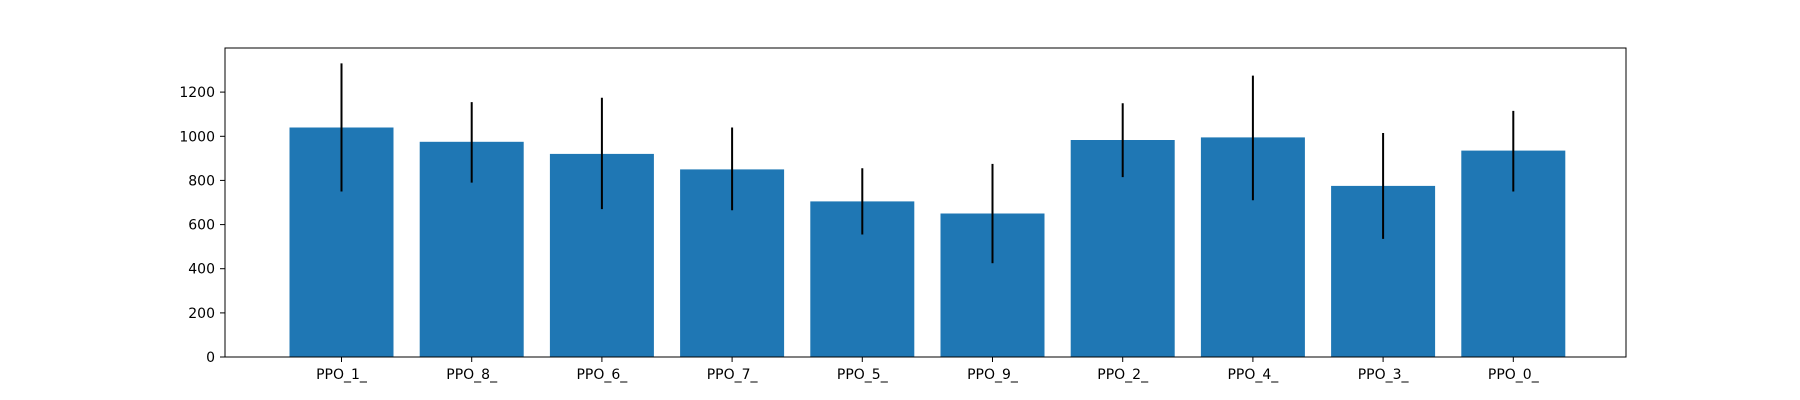 The height and width of the screenshot is (400, 1800). What do you see at coordinates (342, 375) in the screenshot?
I see `x-tick-label: PPO_1_` at bounding box center [342, 375].